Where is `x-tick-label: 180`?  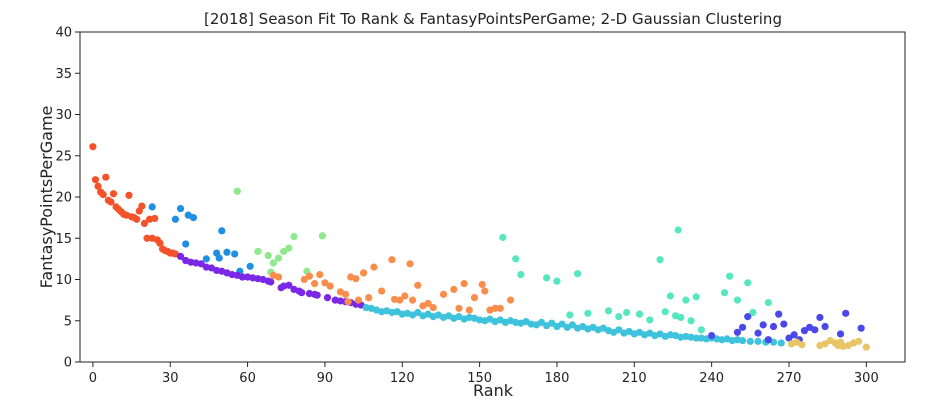 x-tick-label: 180 is located at coordinates (557, 378).